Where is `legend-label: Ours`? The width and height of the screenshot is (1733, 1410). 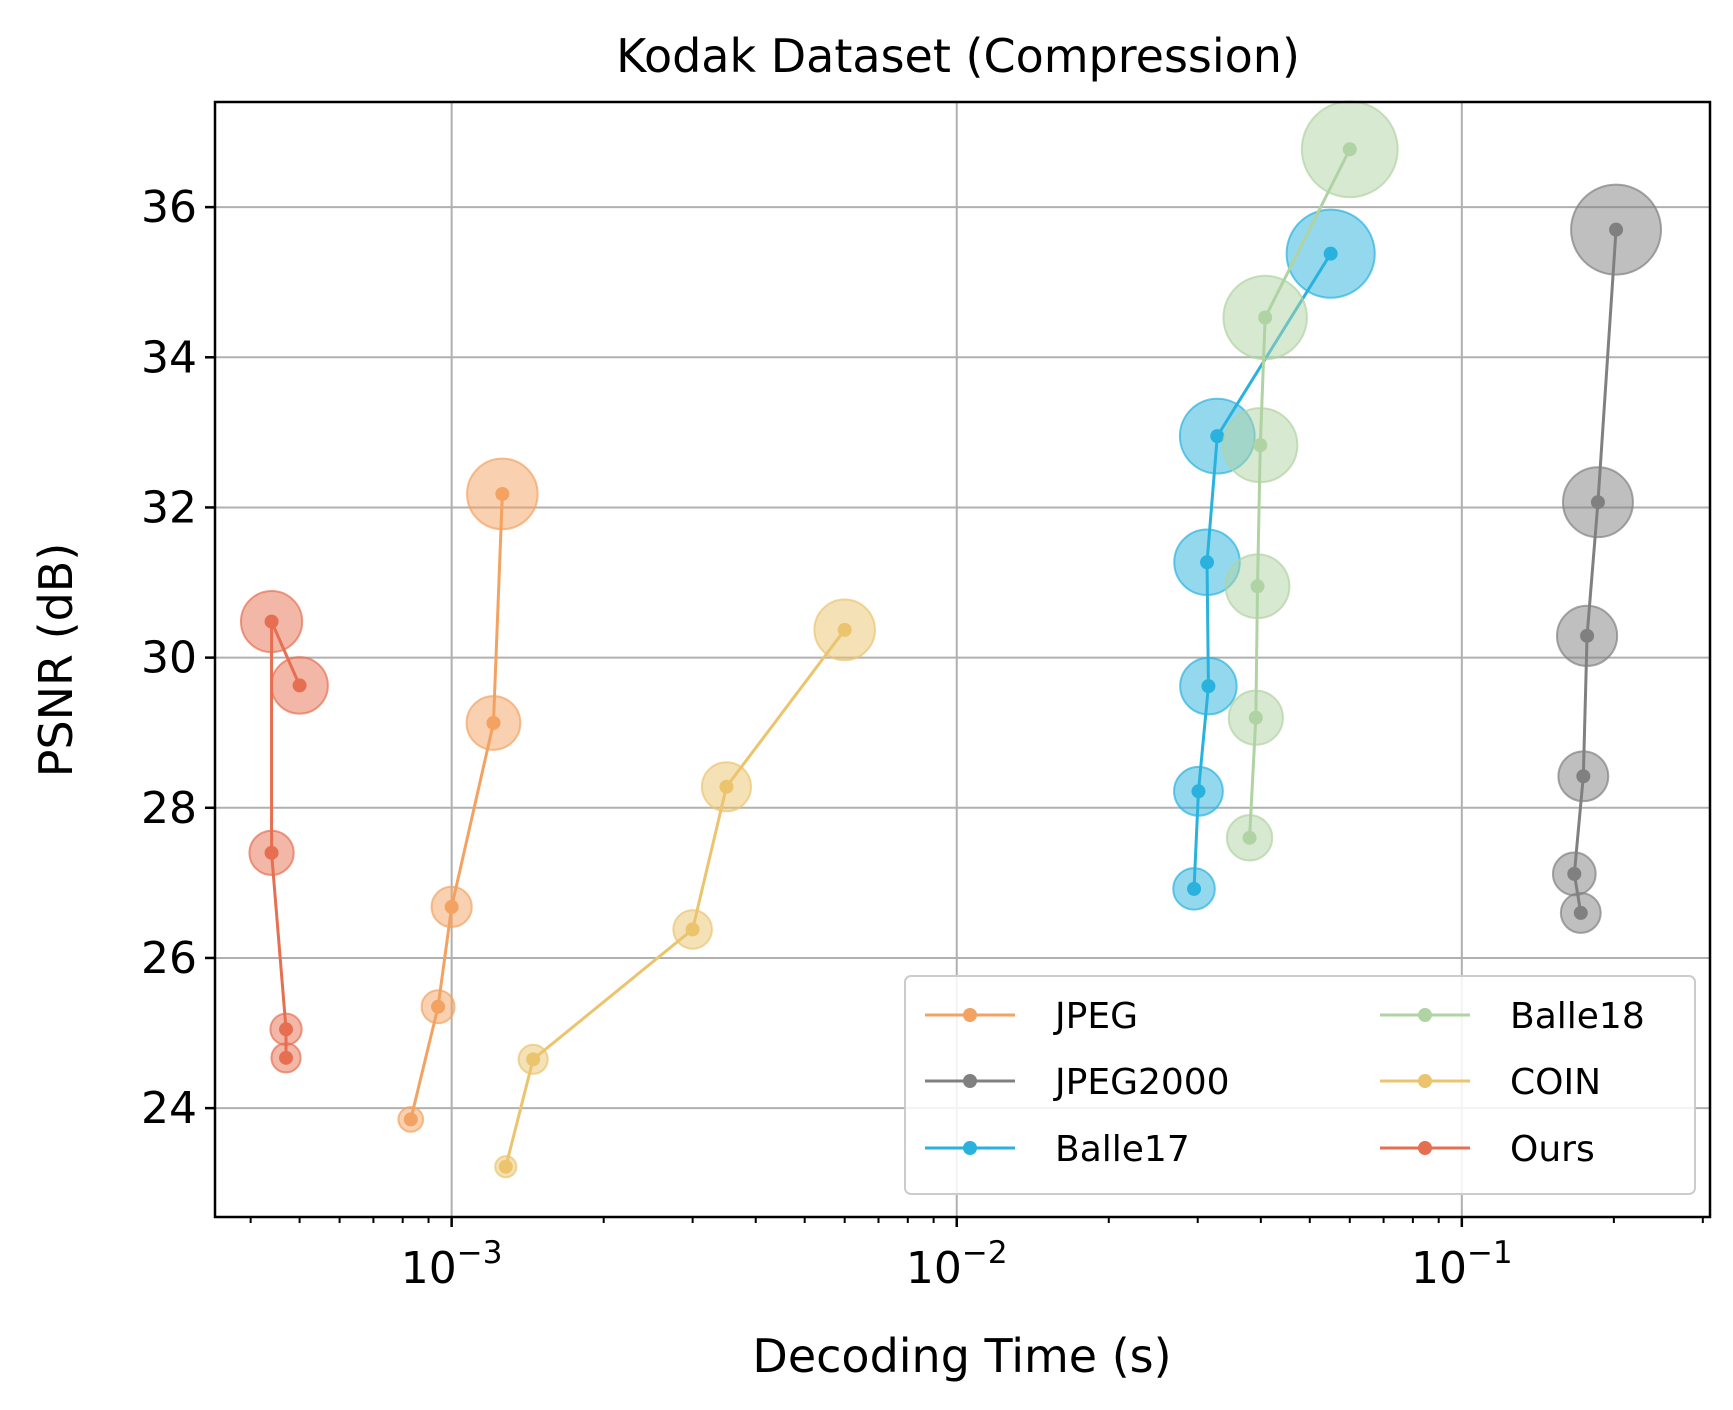
legend-label: Ours is located at coordinates (1552, 1149).